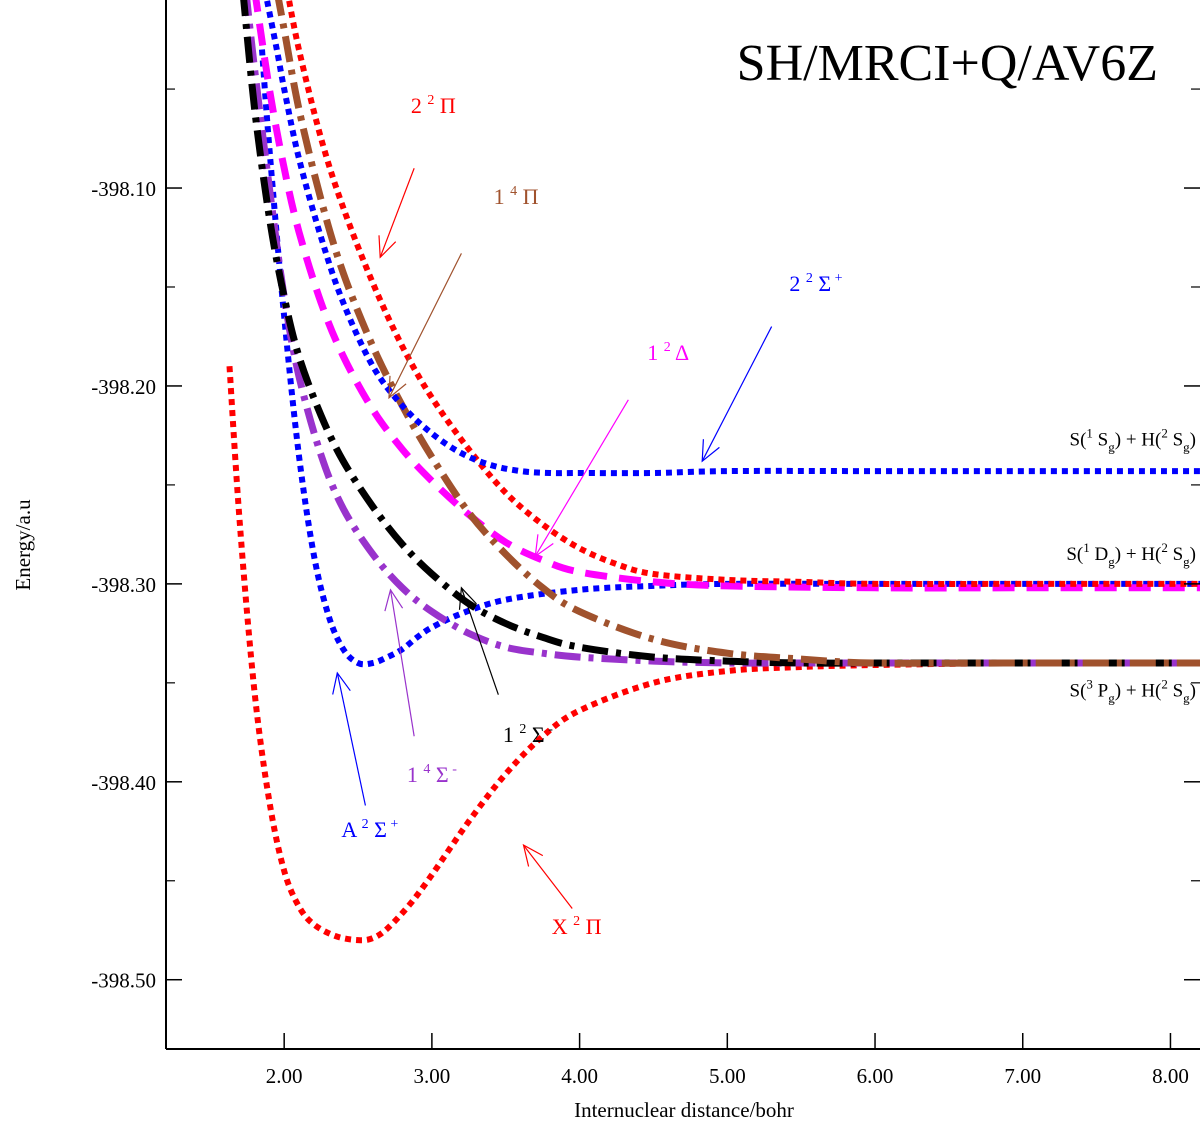  Describe the element at coordinates (577, 926) in the screenshot. I see `state-label: X 2 Π` at that location.